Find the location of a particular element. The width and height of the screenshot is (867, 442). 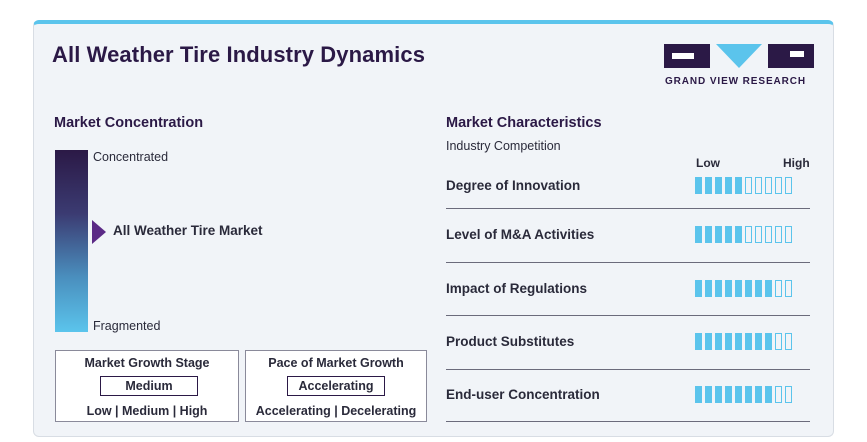

fragmented-label: Fragmented is located at coordinates (127, 326).